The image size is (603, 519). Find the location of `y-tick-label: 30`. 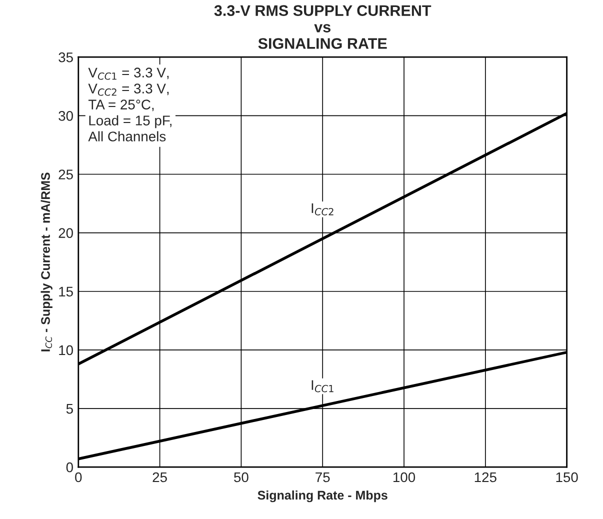

y-tick-label: 30 is located at coordinates (65, 115).